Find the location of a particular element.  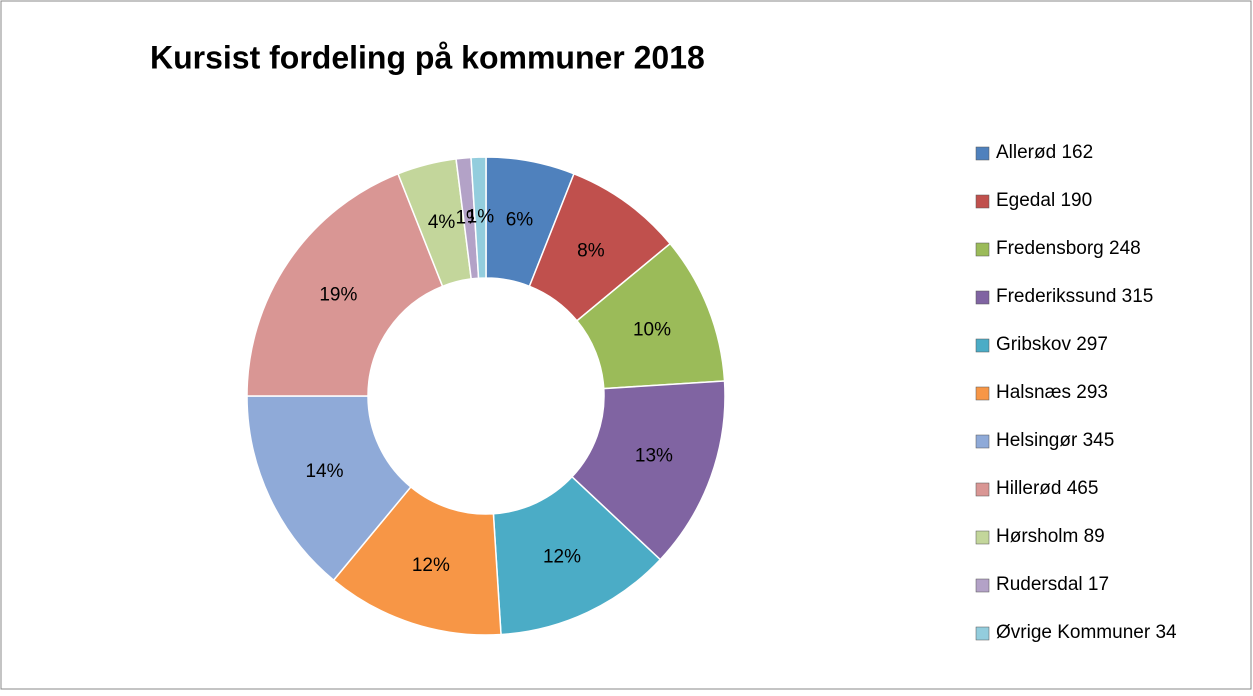

legend-label: Allerød 162 is located at coordinates (1044, 152).